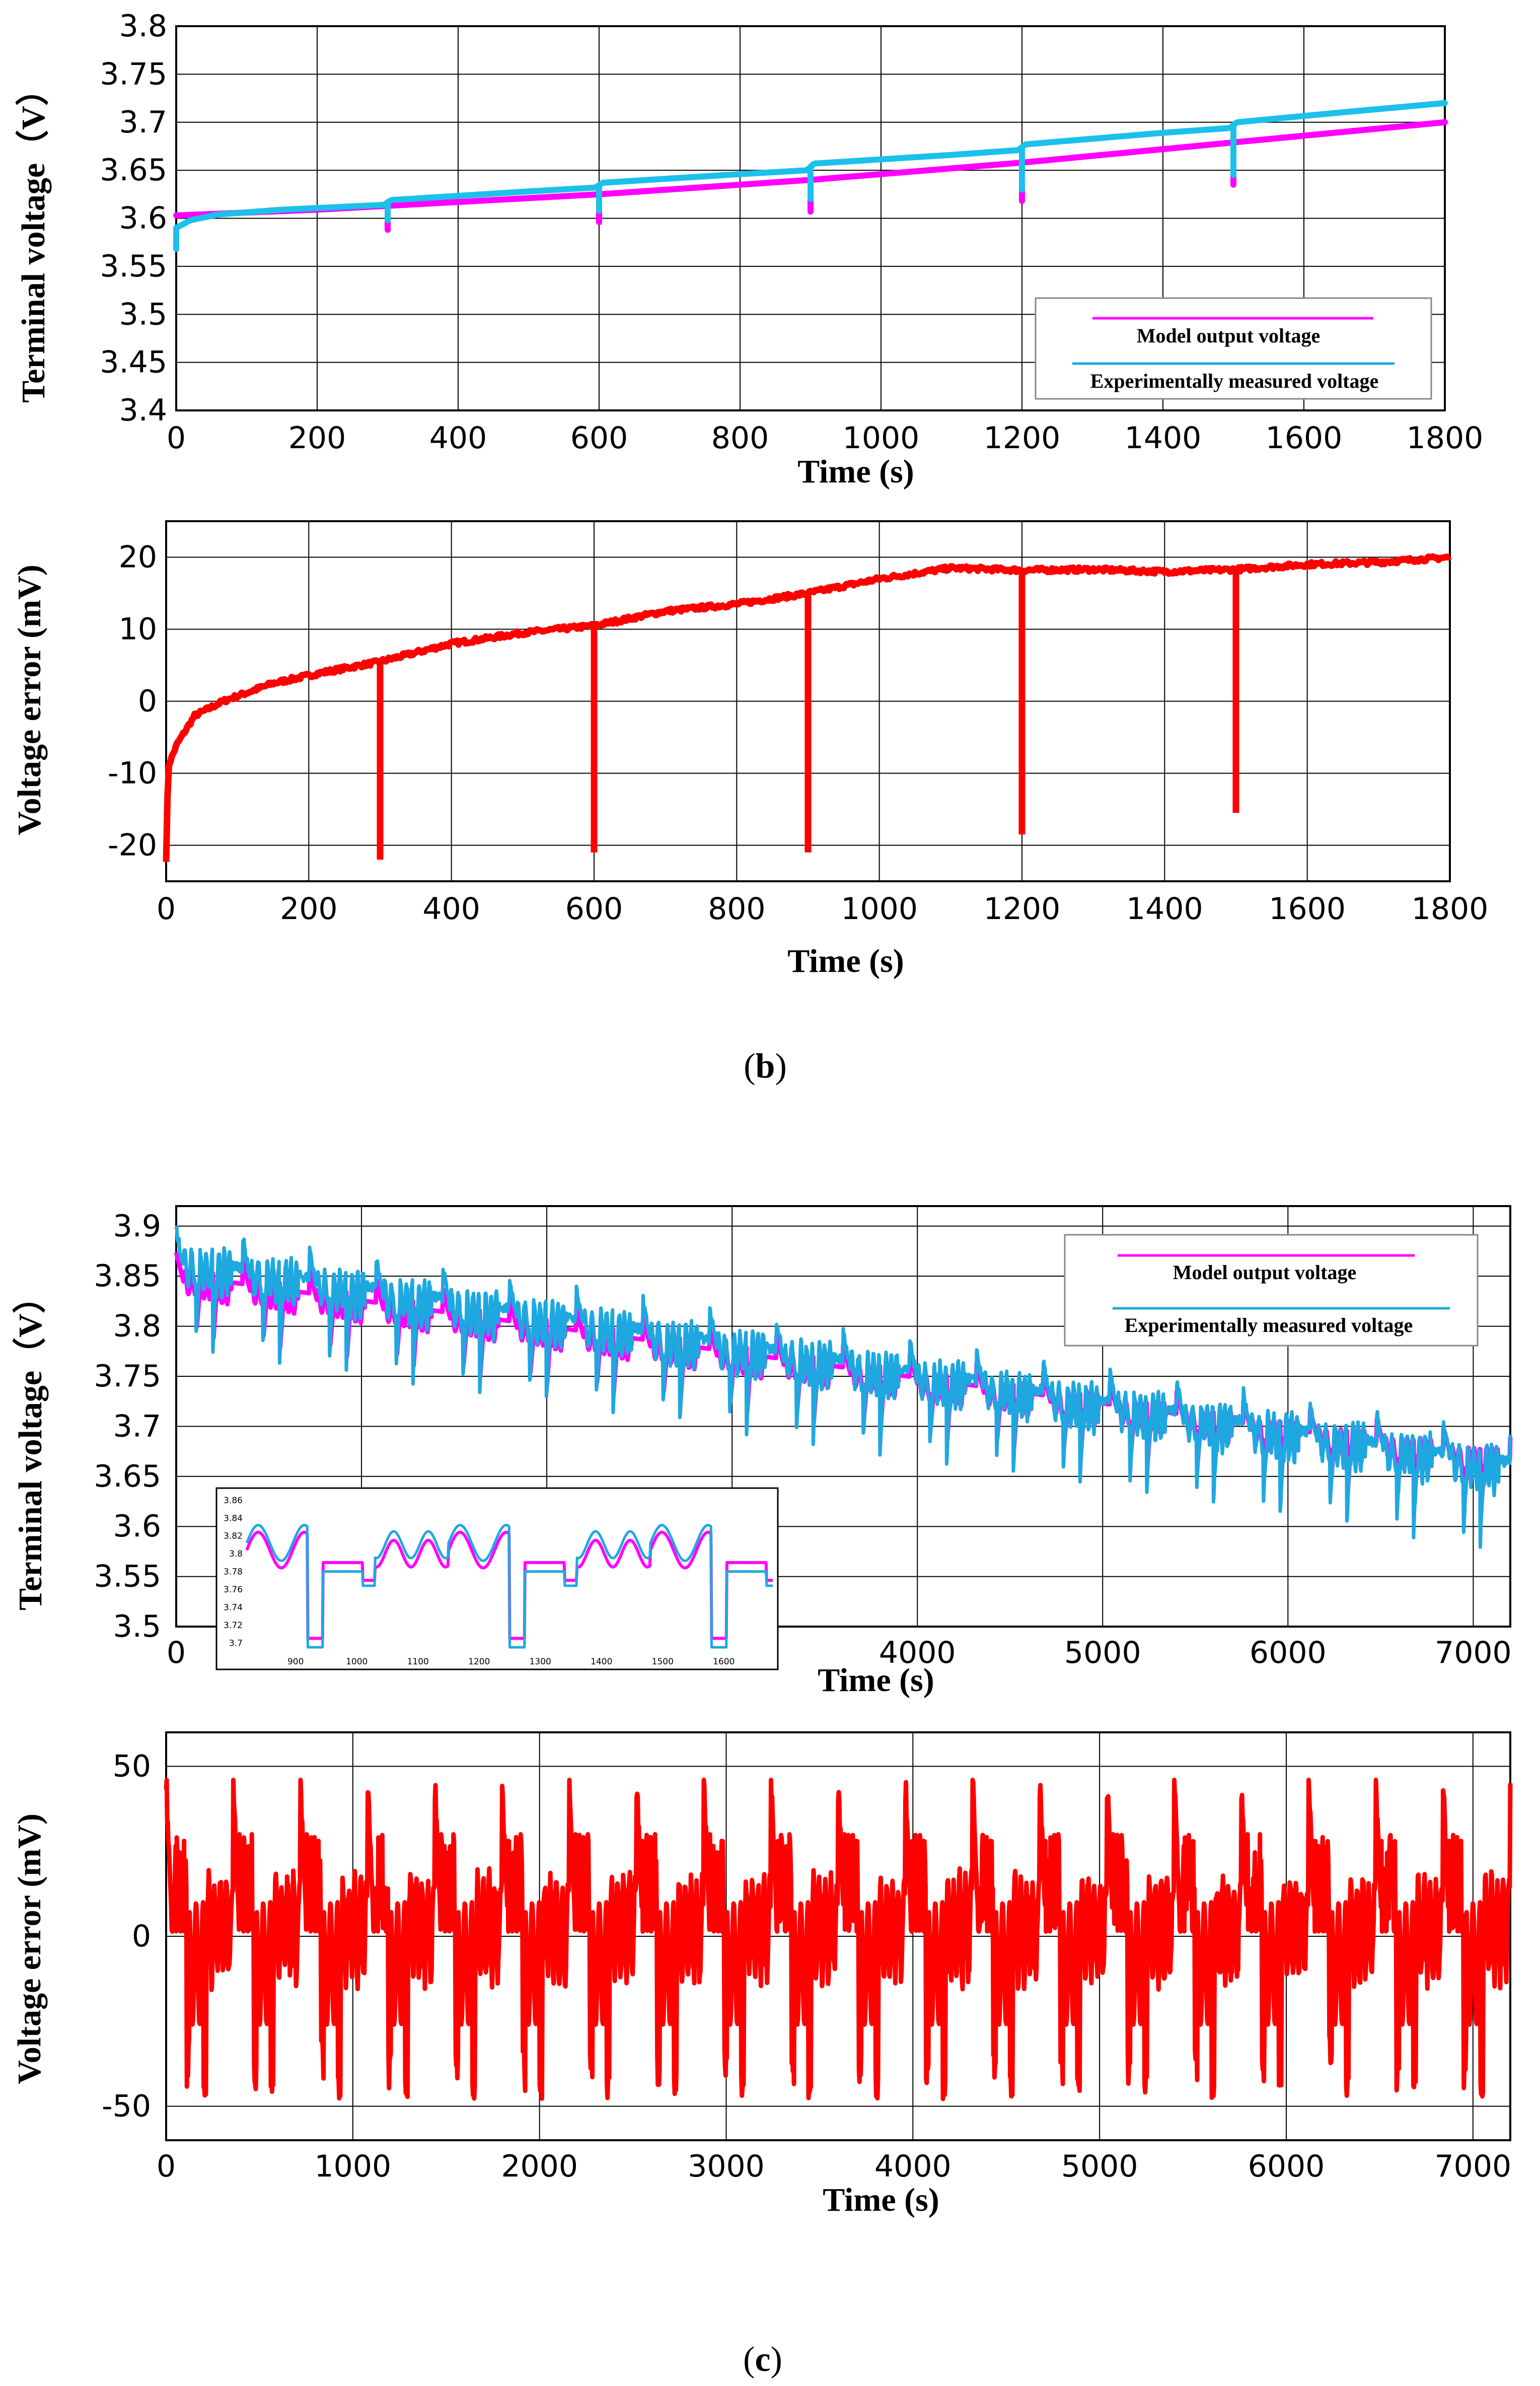 The width and height of the screenshot is (1540, 2386). What do you see at coordinates (138, 558) in the screenshot?
I see `y-tick-label: 20` at bounding box center [138, 558].